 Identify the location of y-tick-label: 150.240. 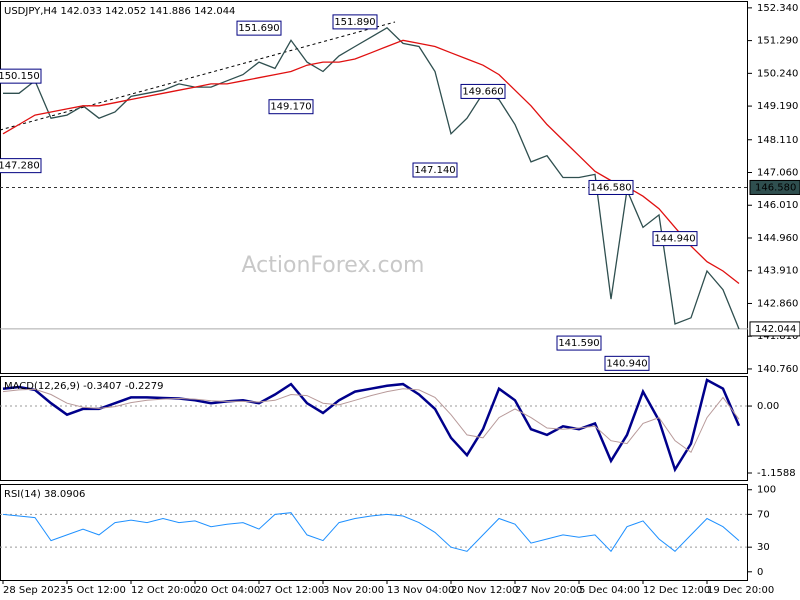
(777, 73).